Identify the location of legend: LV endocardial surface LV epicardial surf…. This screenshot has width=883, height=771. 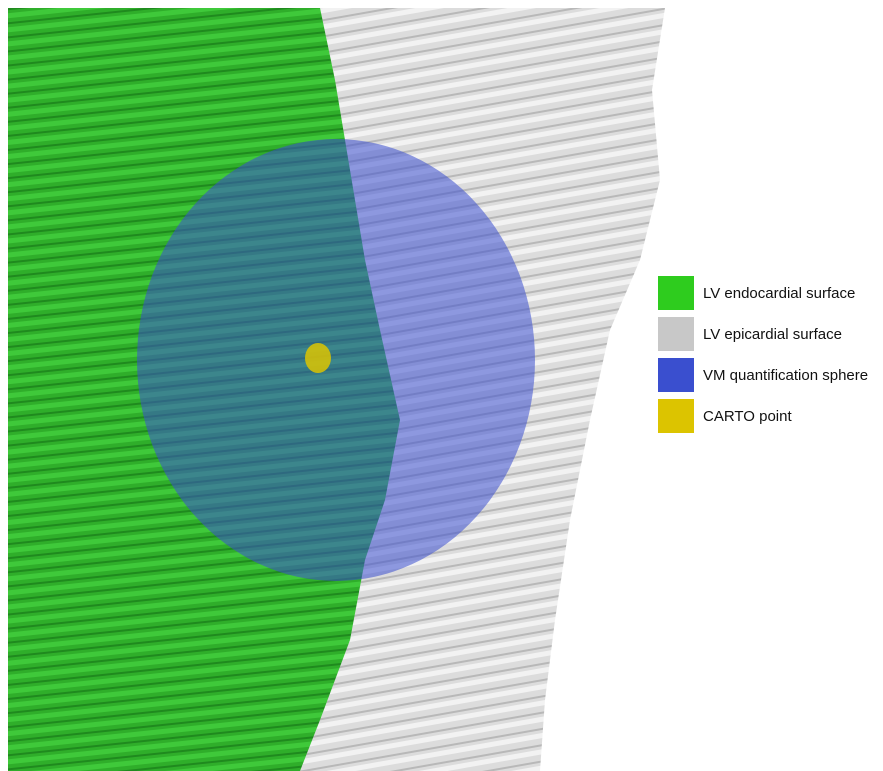
(763, 354).